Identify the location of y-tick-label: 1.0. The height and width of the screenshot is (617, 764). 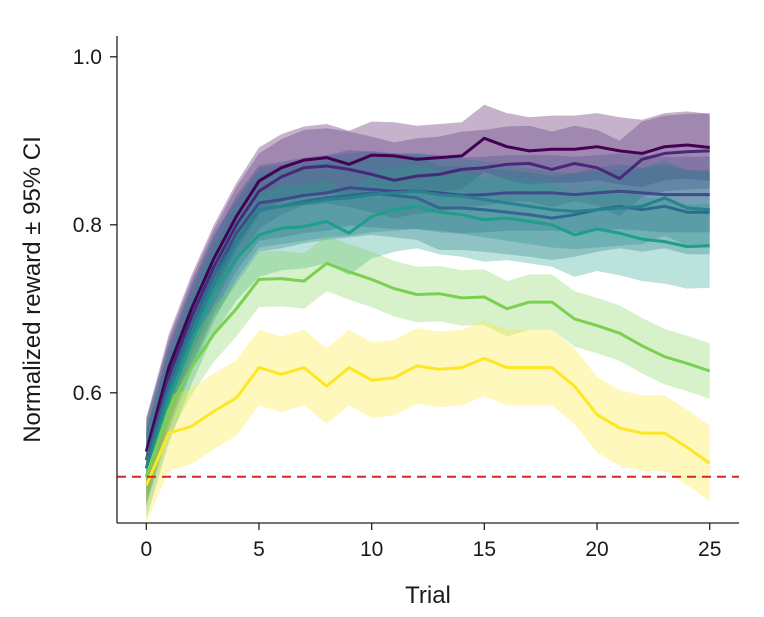
(87, 57).